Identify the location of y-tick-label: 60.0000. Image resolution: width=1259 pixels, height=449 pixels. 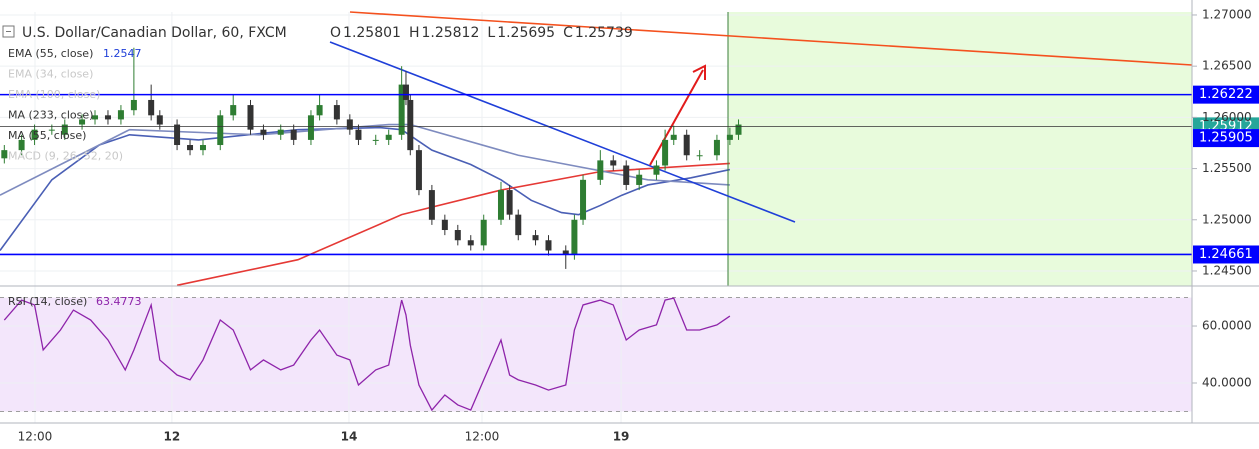
(1227, 326).